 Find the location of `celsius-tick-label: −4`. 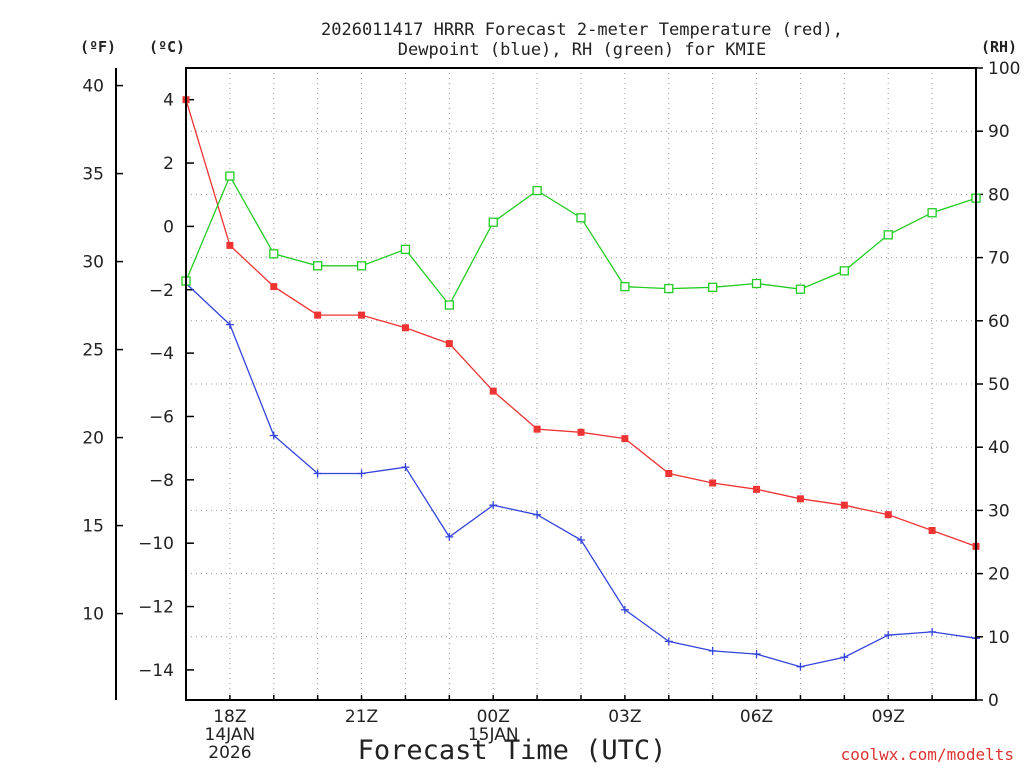

celsius-tick-label: −4 is located at coordinates (161, 354).